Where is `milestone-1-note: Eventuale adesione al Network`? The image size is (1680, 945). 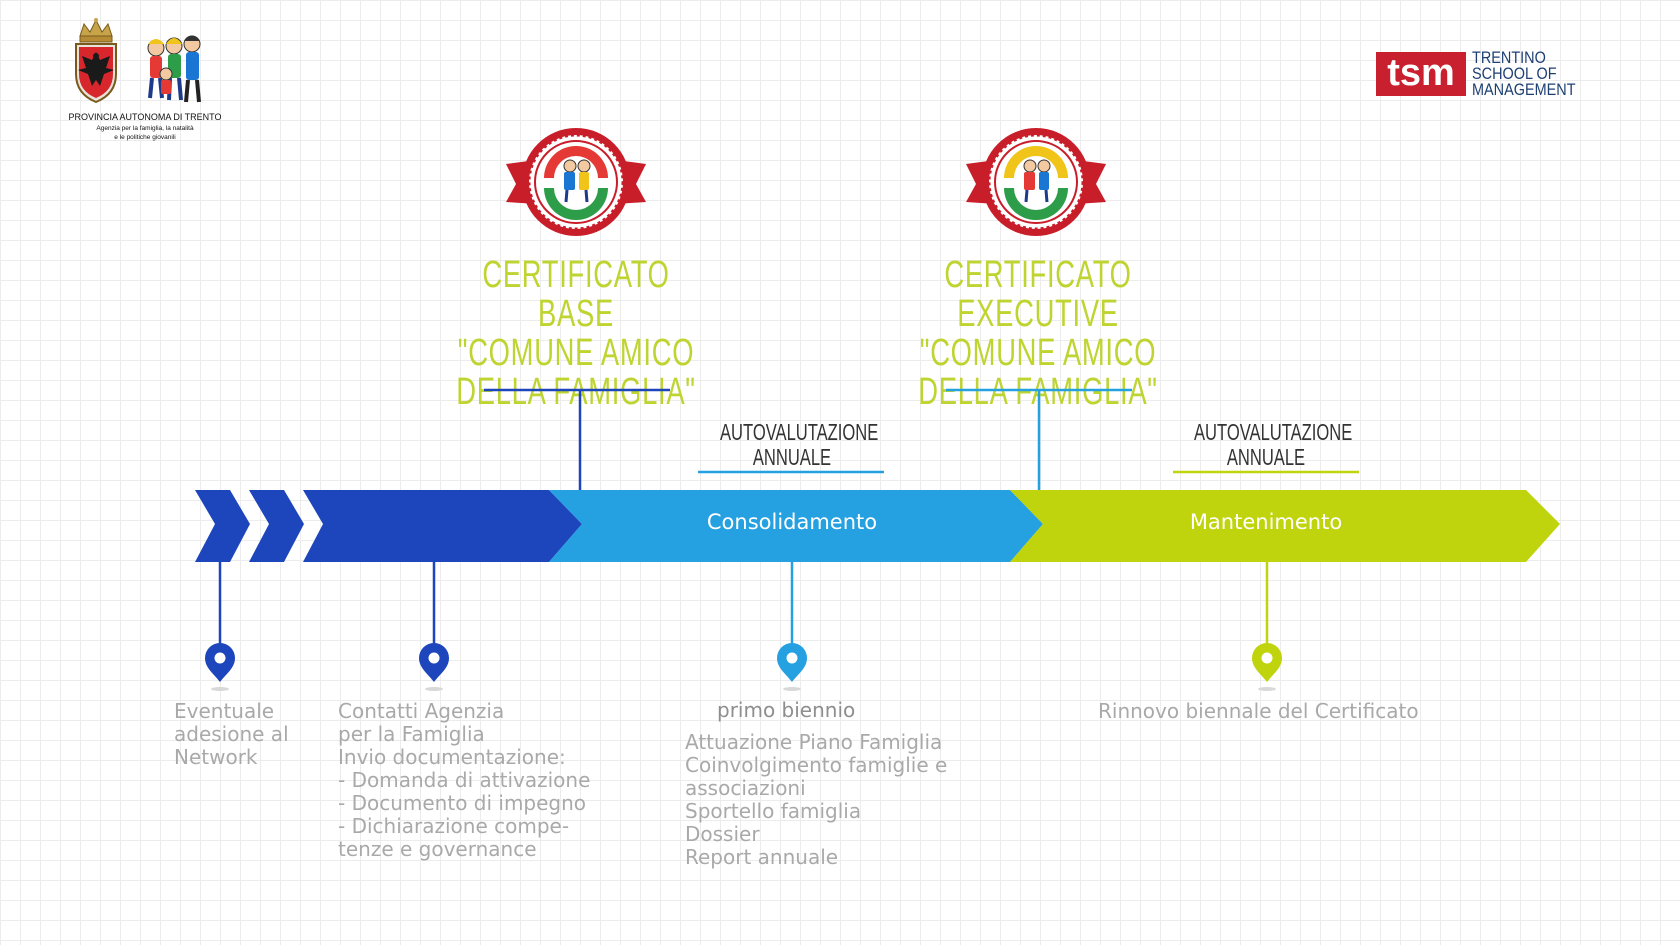
milestone-1-note: Eventuale adesione al Network is located at coordinates (249, 734).